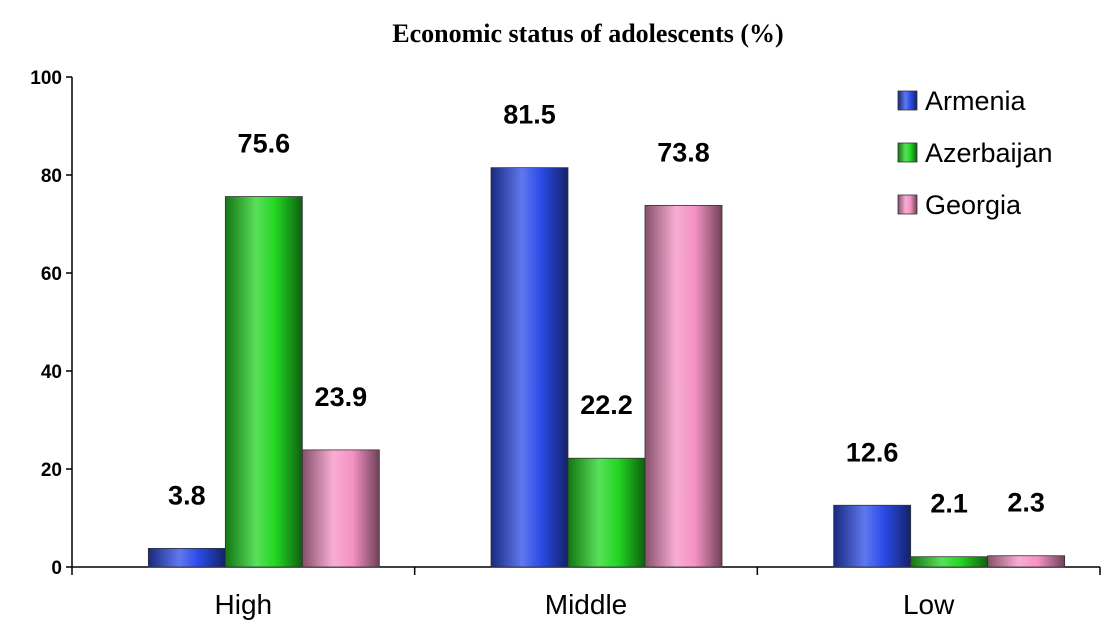 The height and width of the screenshot is (624, 1108). What do you see at coordinates (529, 115) in the screenshot?
I see `data-label: 81.5` at bounding box center [529, 115].